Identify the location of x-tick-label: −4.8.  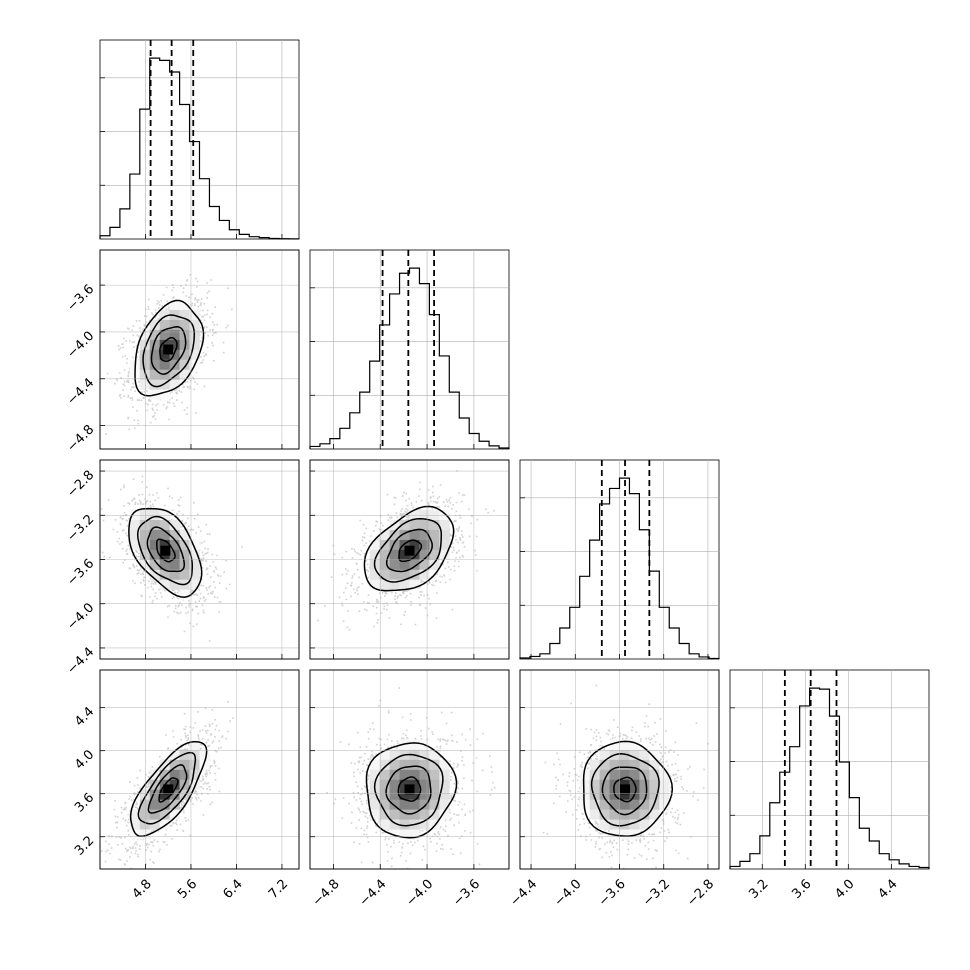
(326, 893).